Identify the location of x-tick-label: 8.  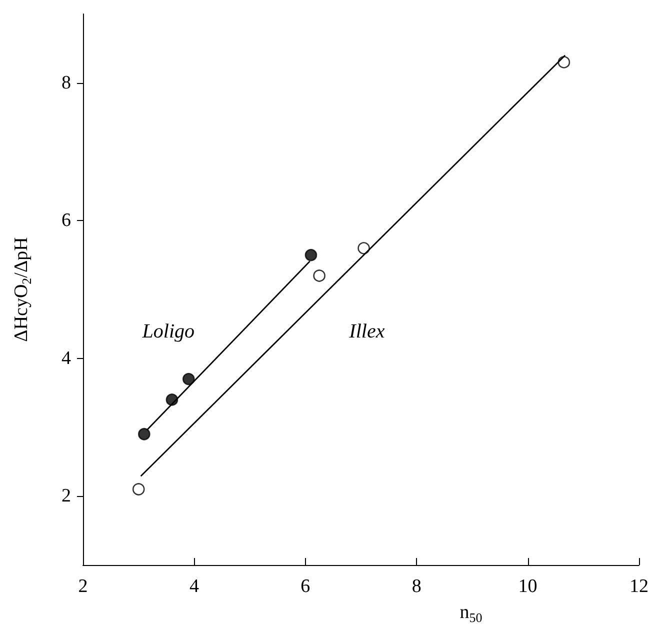
(417, 586).